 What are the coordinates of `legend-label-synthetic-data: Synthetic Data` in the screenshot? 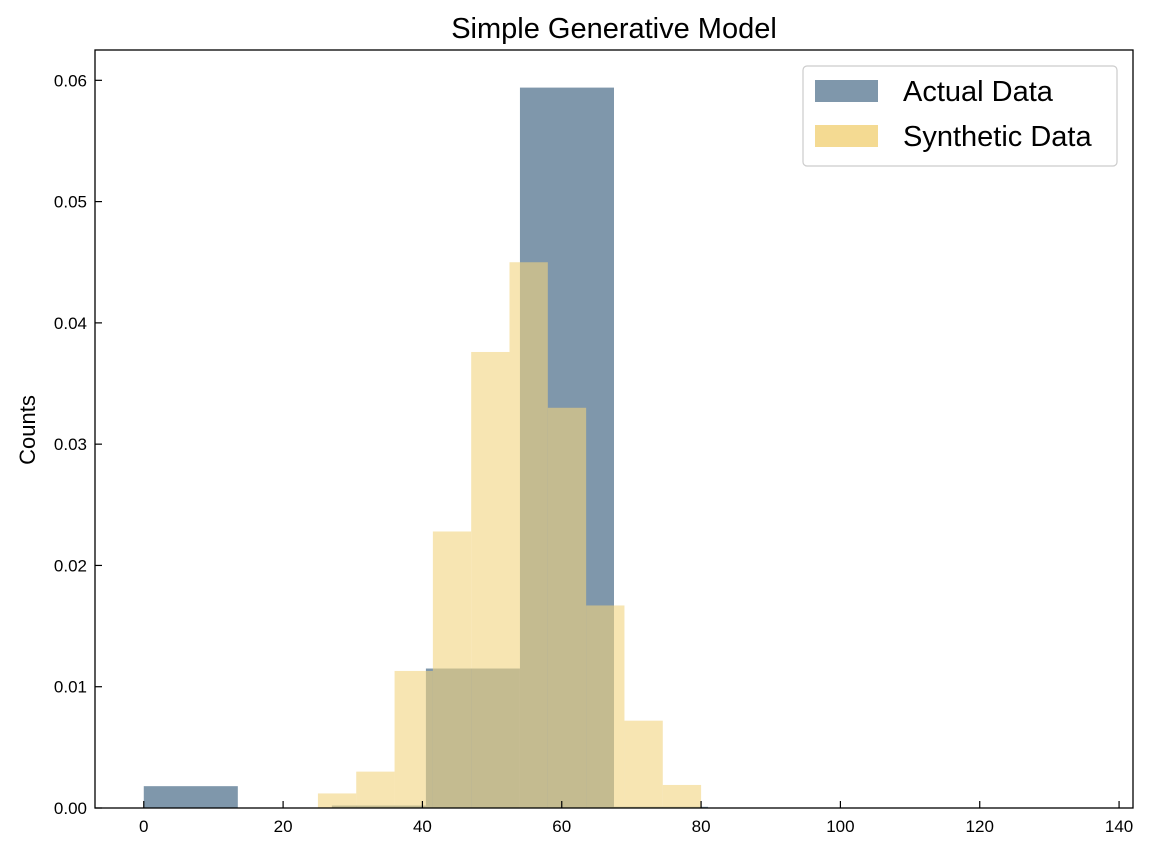 It's located at (997, 137).